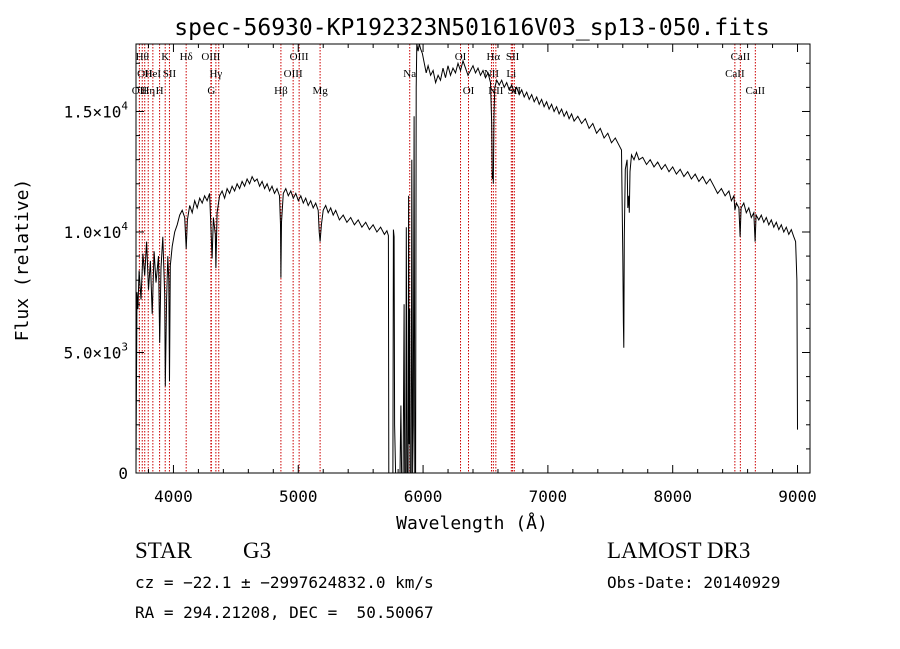 This screenshot has height=649, width=900. Describe the element at coordinates (472, 523) in the screenshot. I see `x-axis-label: Wavelength (Å)` at that location.